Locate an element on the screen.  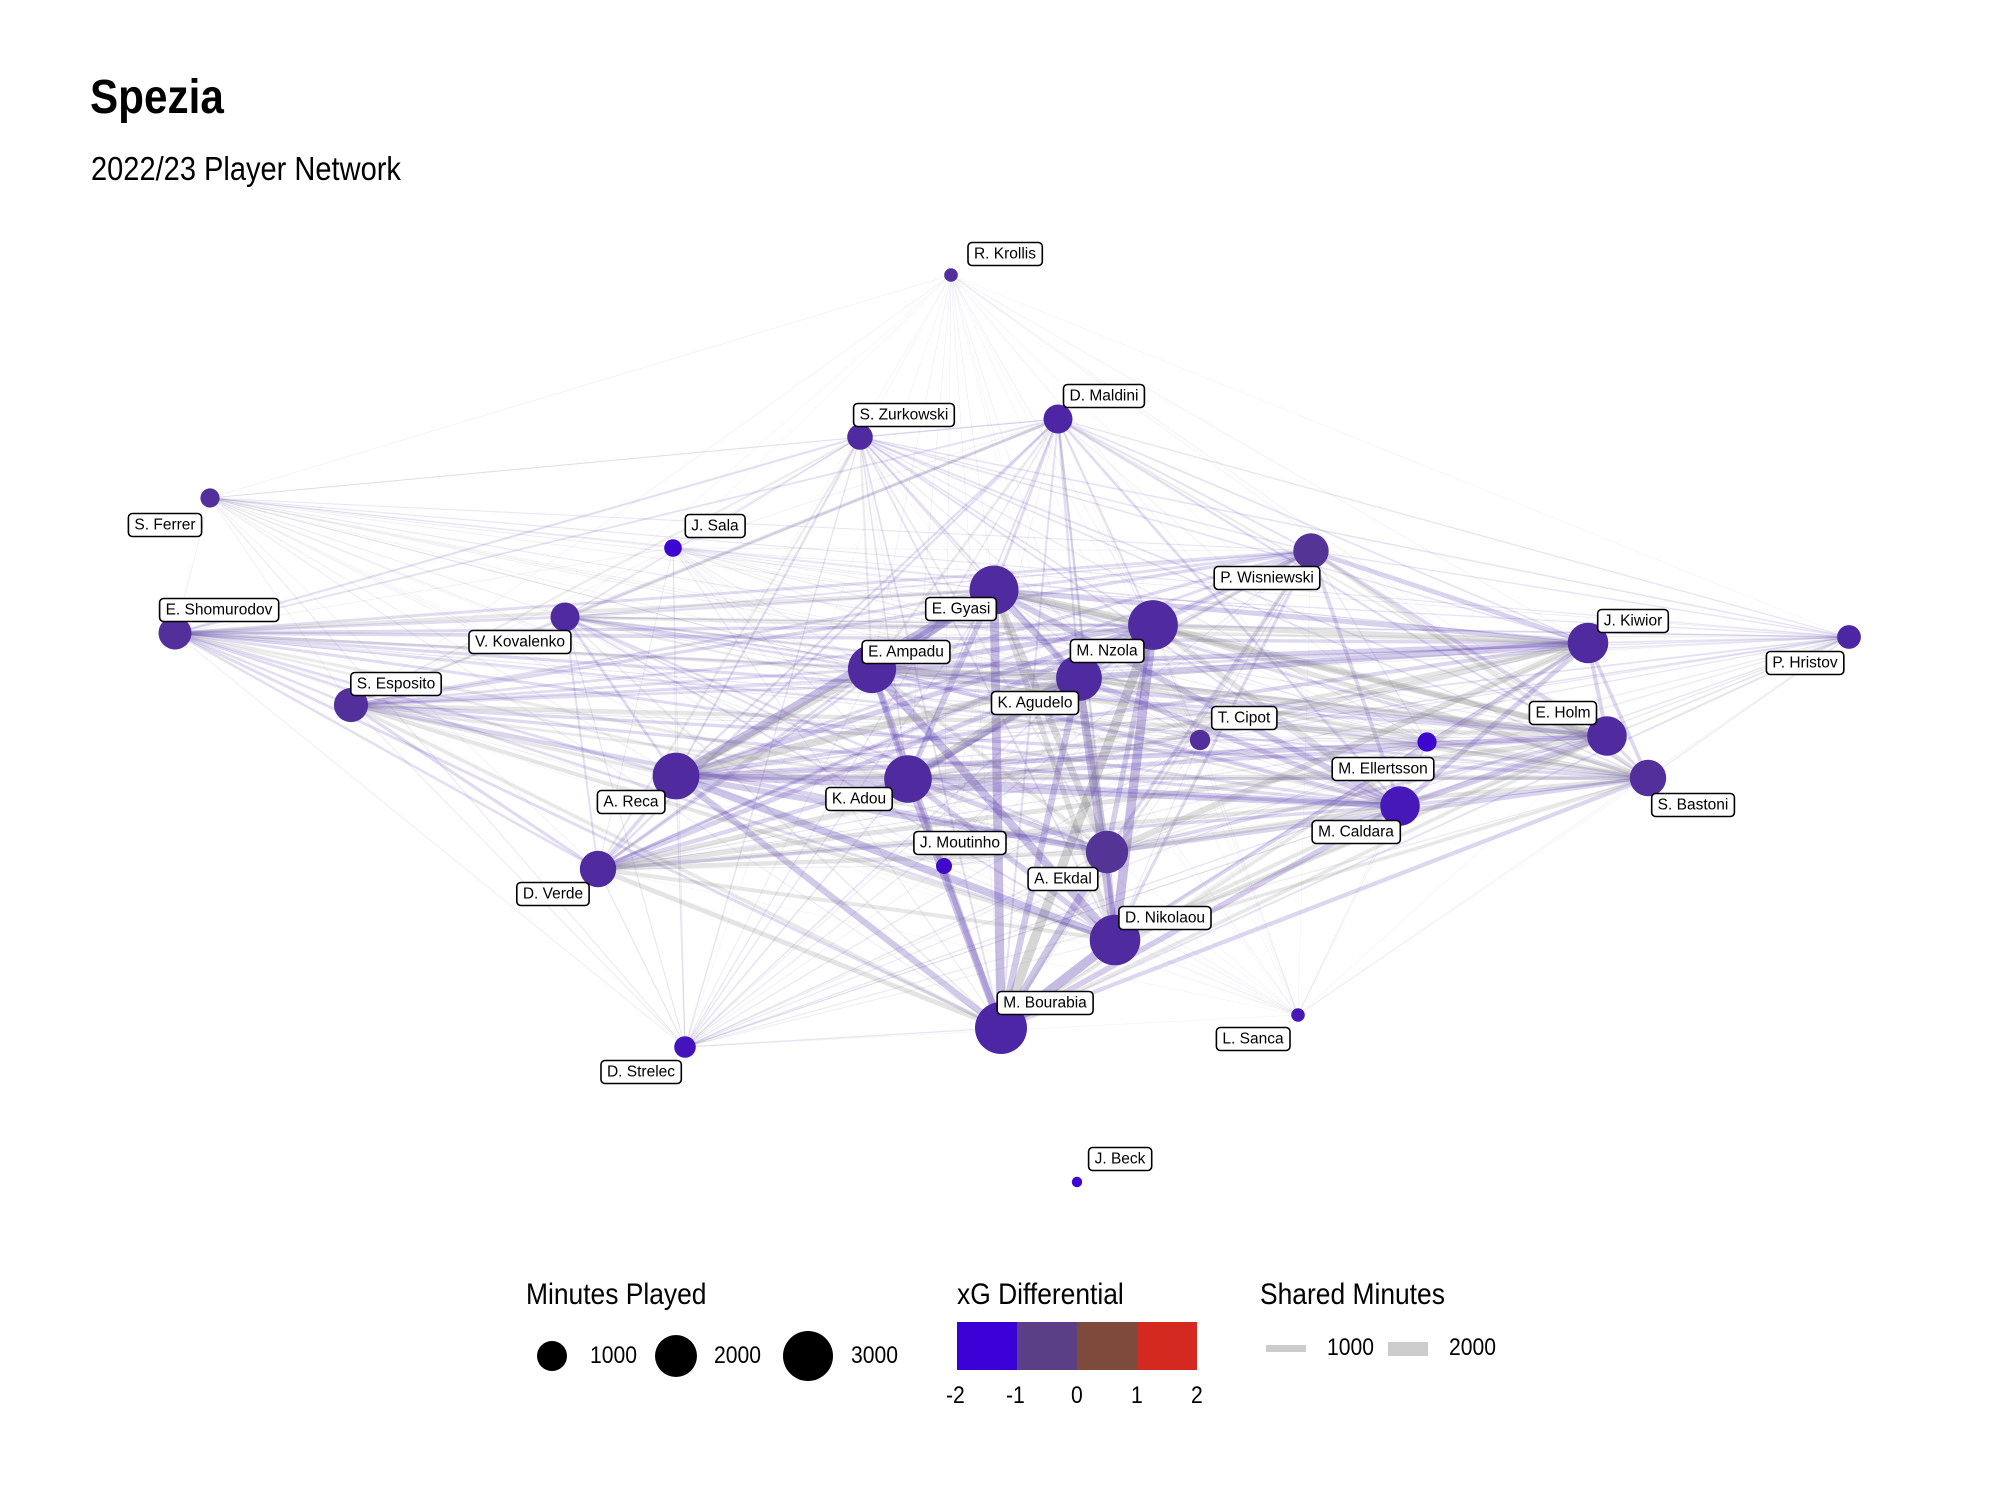
player-label-text: D. Verde is located at coordinates (553, 894).